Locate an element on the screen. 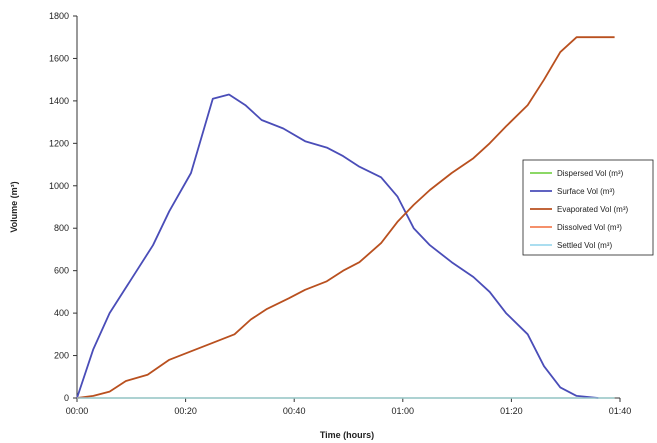 This screenshot has height=443, width=657. y-axis-title: Volume (m³) is located at coordinates (14, 206).